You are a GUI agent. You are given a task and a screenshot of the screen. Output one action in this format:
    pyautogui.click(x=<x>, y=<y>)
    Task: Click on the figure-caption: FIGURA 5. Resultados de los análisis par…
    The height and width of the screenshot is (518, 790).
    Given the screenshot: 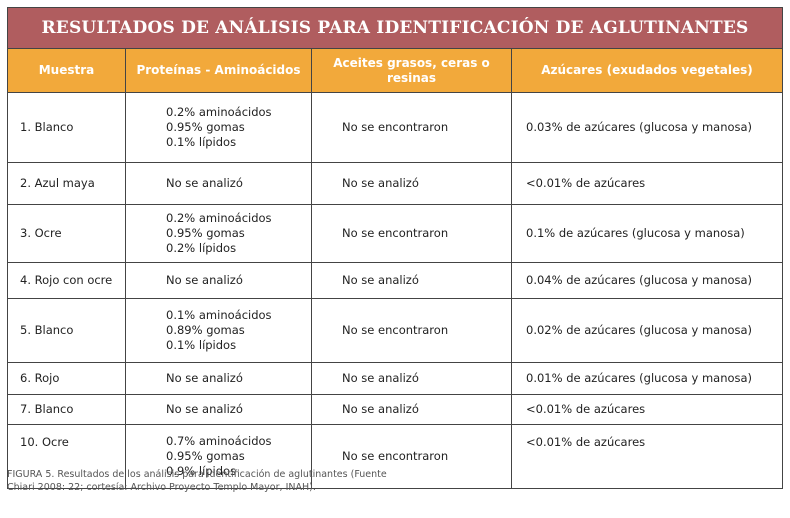 What is the action you would take?
    pyautogui.click(x=197, y=481)
    